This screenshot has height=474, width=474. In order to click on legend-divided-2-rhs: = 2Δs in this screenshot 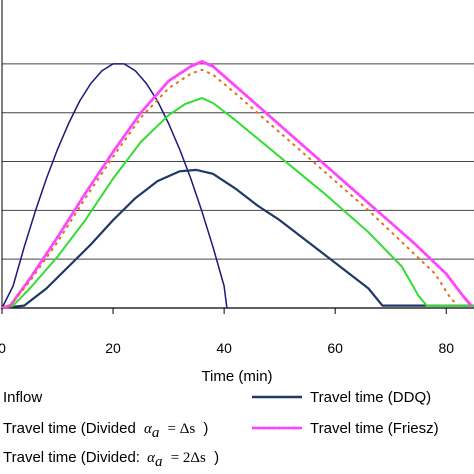, I will do `click(188, 458)`.